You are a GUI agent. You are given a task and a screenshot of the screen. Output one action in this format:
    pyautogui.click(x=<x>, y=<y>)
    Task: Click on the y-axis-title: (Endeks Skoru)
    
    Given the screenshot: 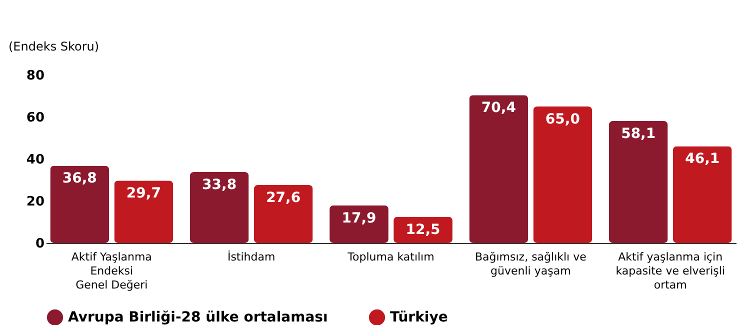 What is the action you would take?
    pyautogui.click(x=54, y=47)
    